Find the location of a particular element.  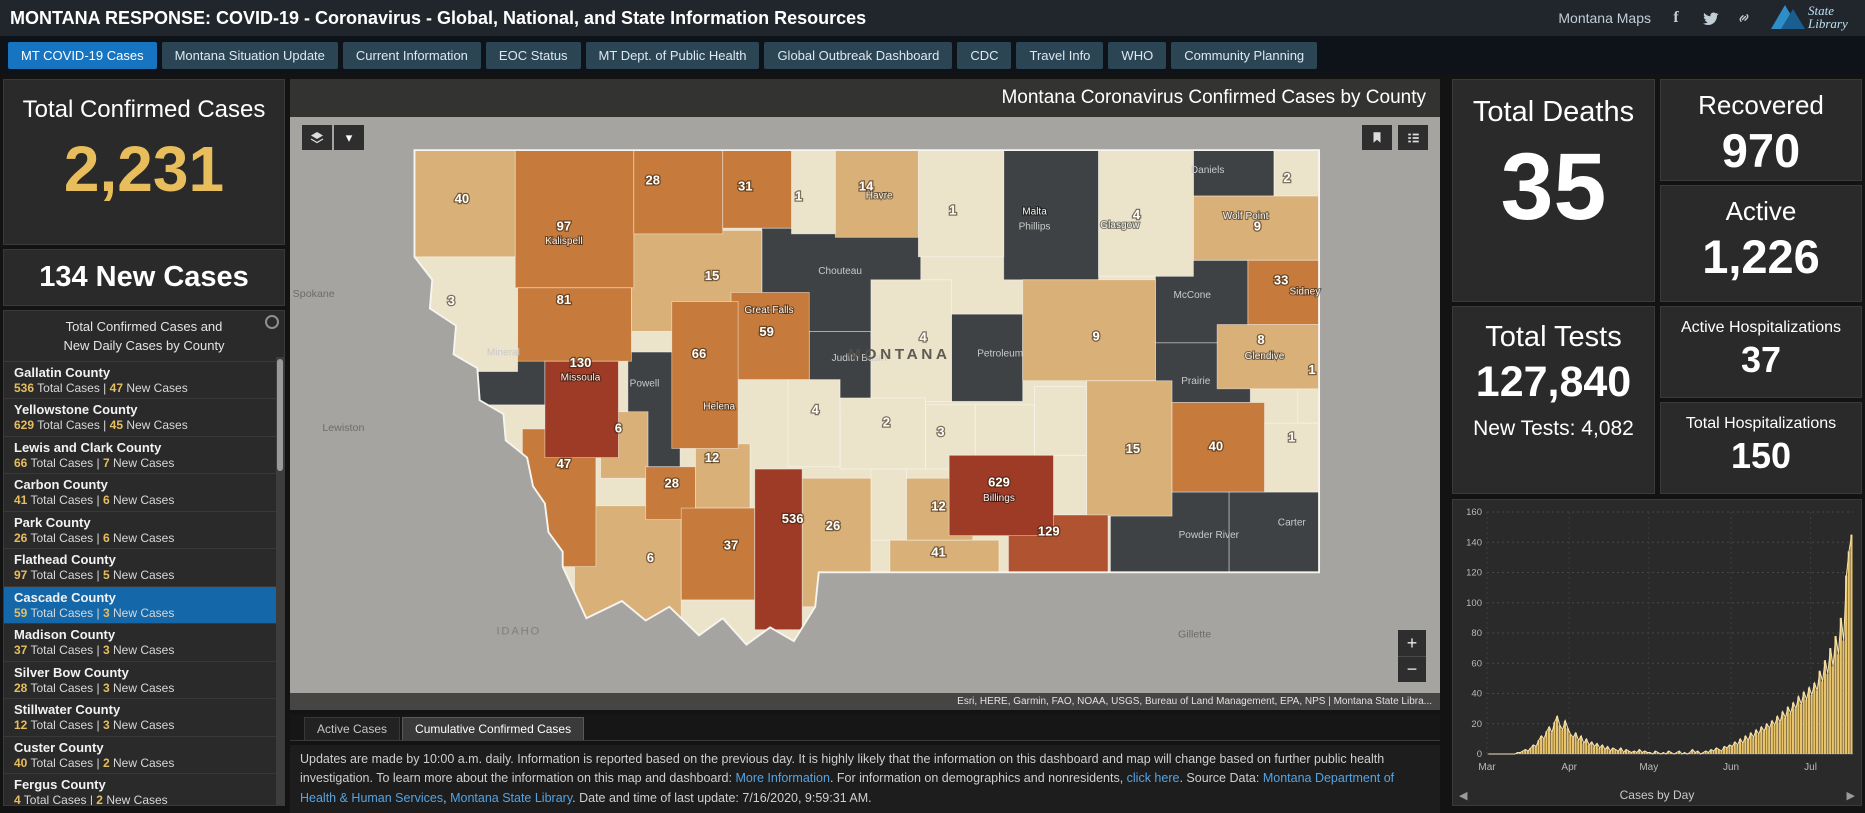

bookmark-icon is located at coordinates (1377, 137).